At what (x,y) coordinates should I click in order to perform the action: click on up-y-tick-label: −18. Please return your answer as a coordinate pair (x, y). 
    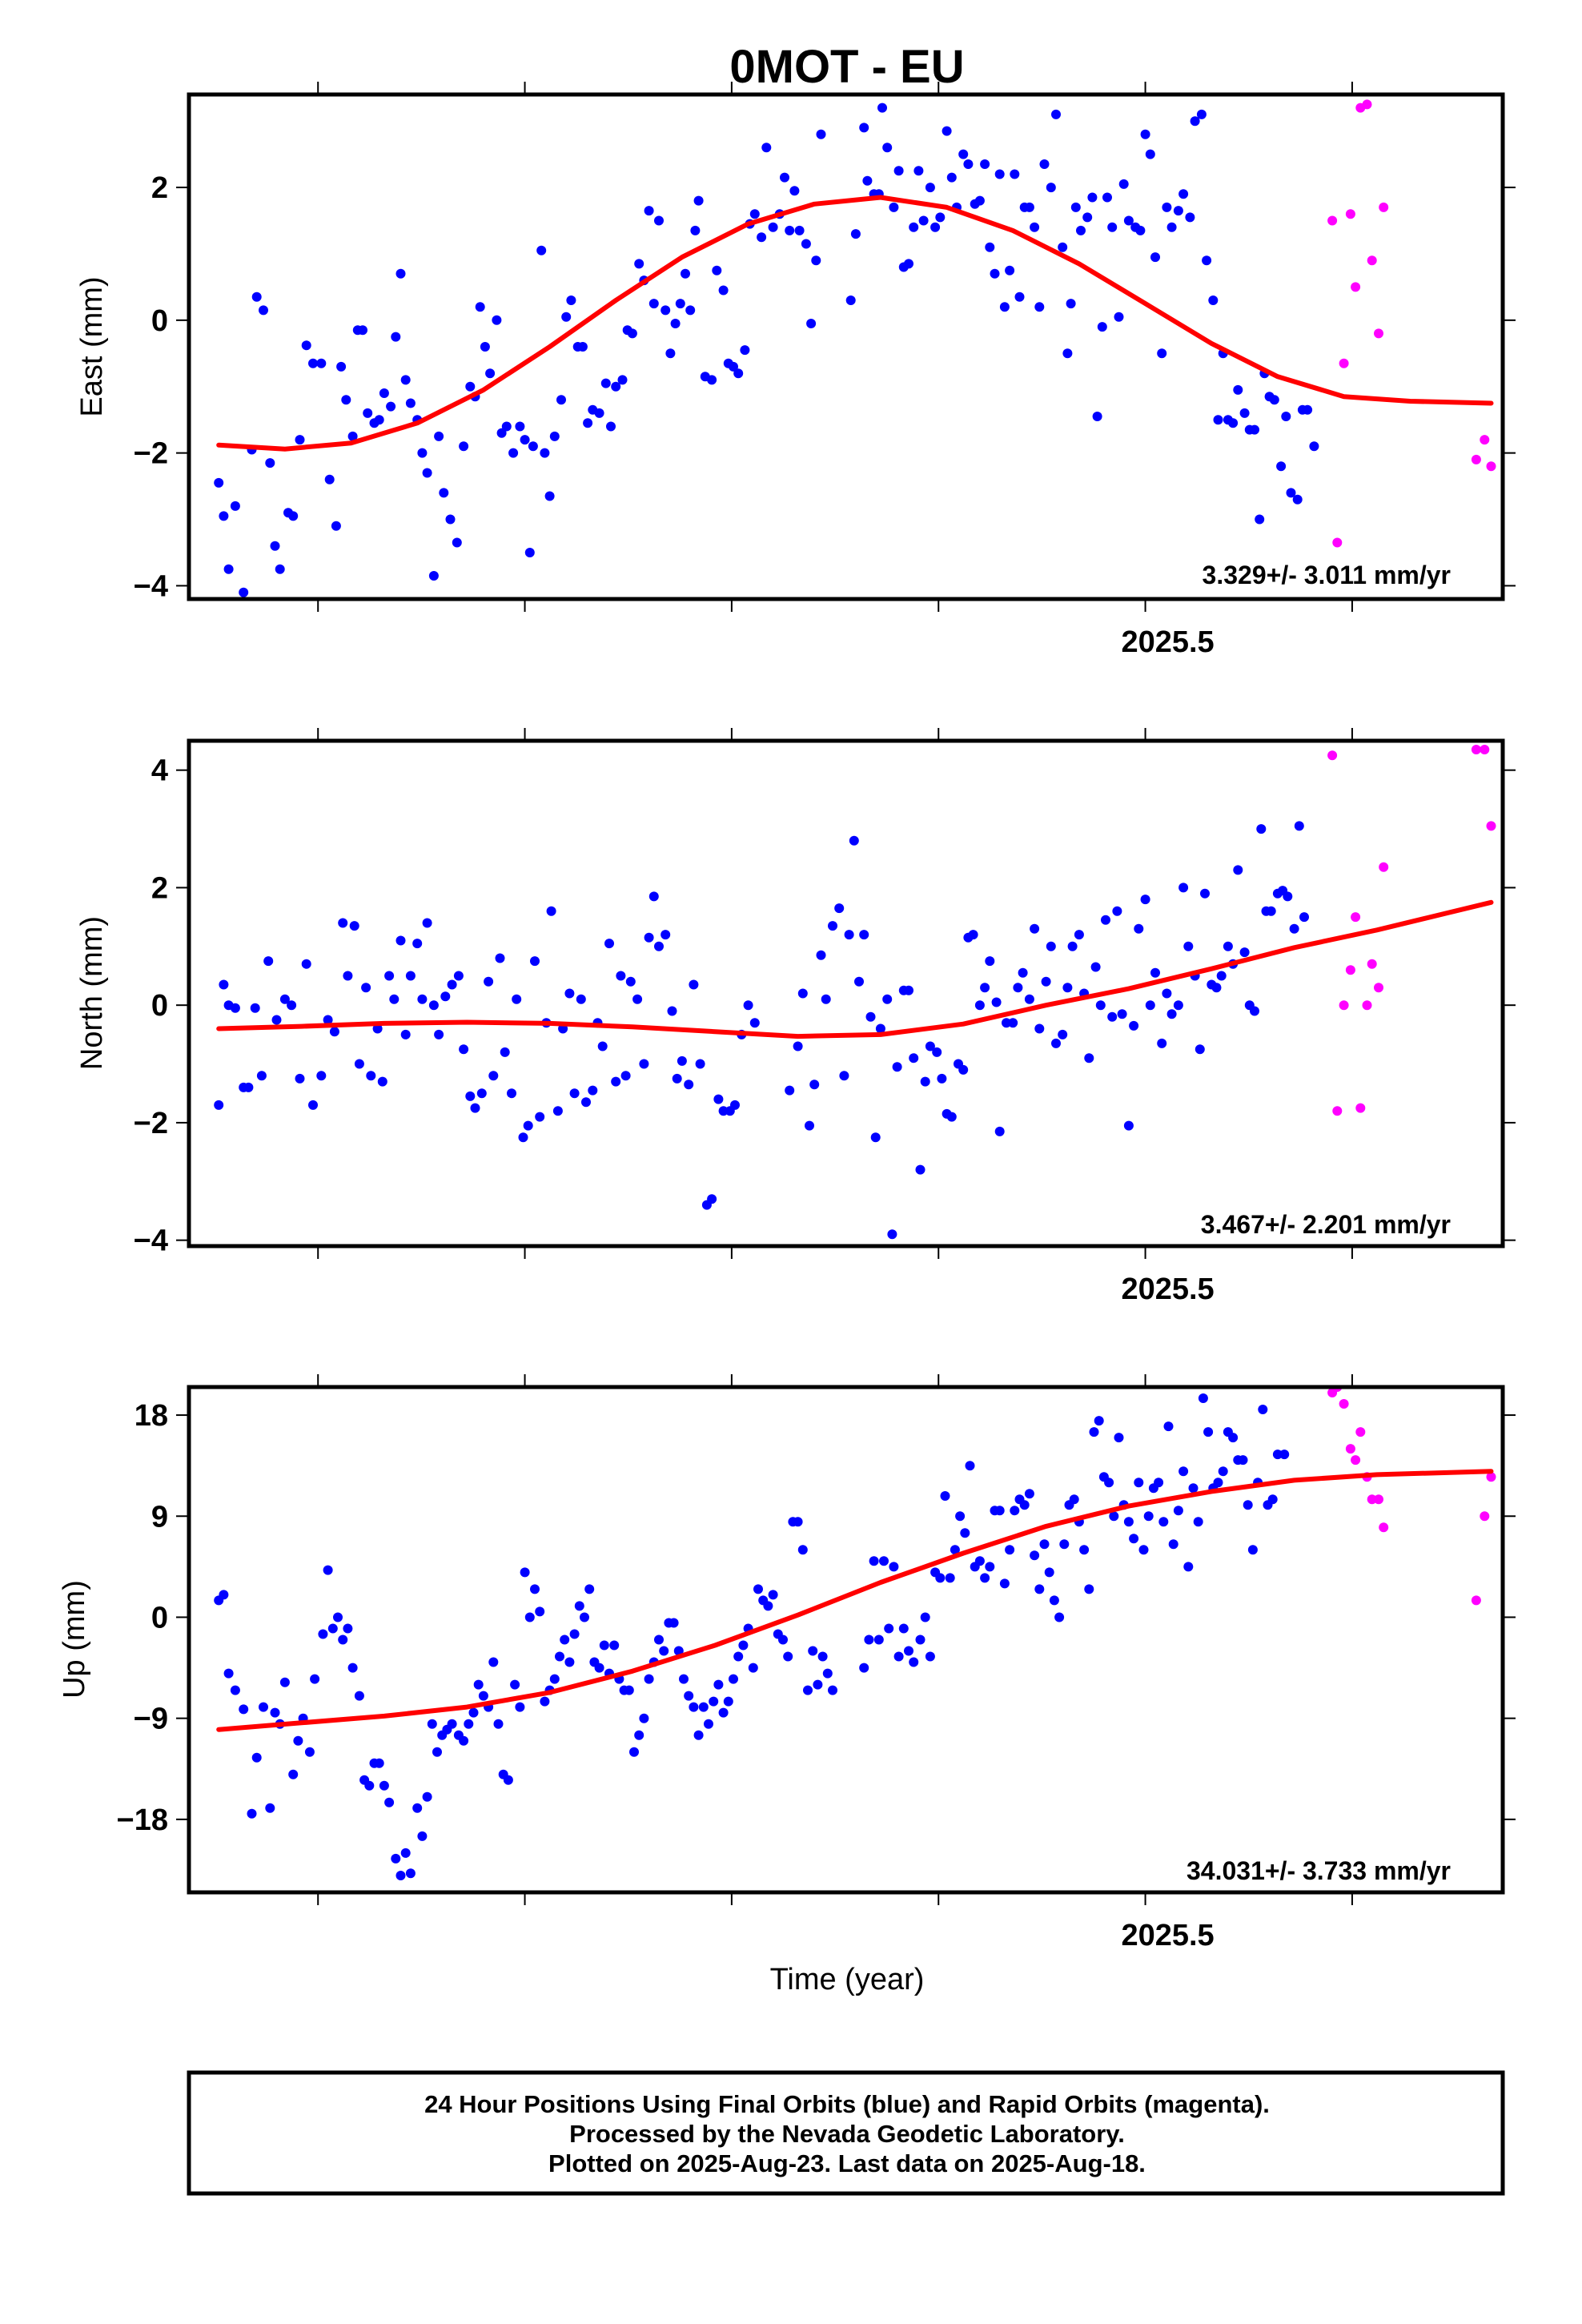
    Looking at the image, I should click on (142, 1820).